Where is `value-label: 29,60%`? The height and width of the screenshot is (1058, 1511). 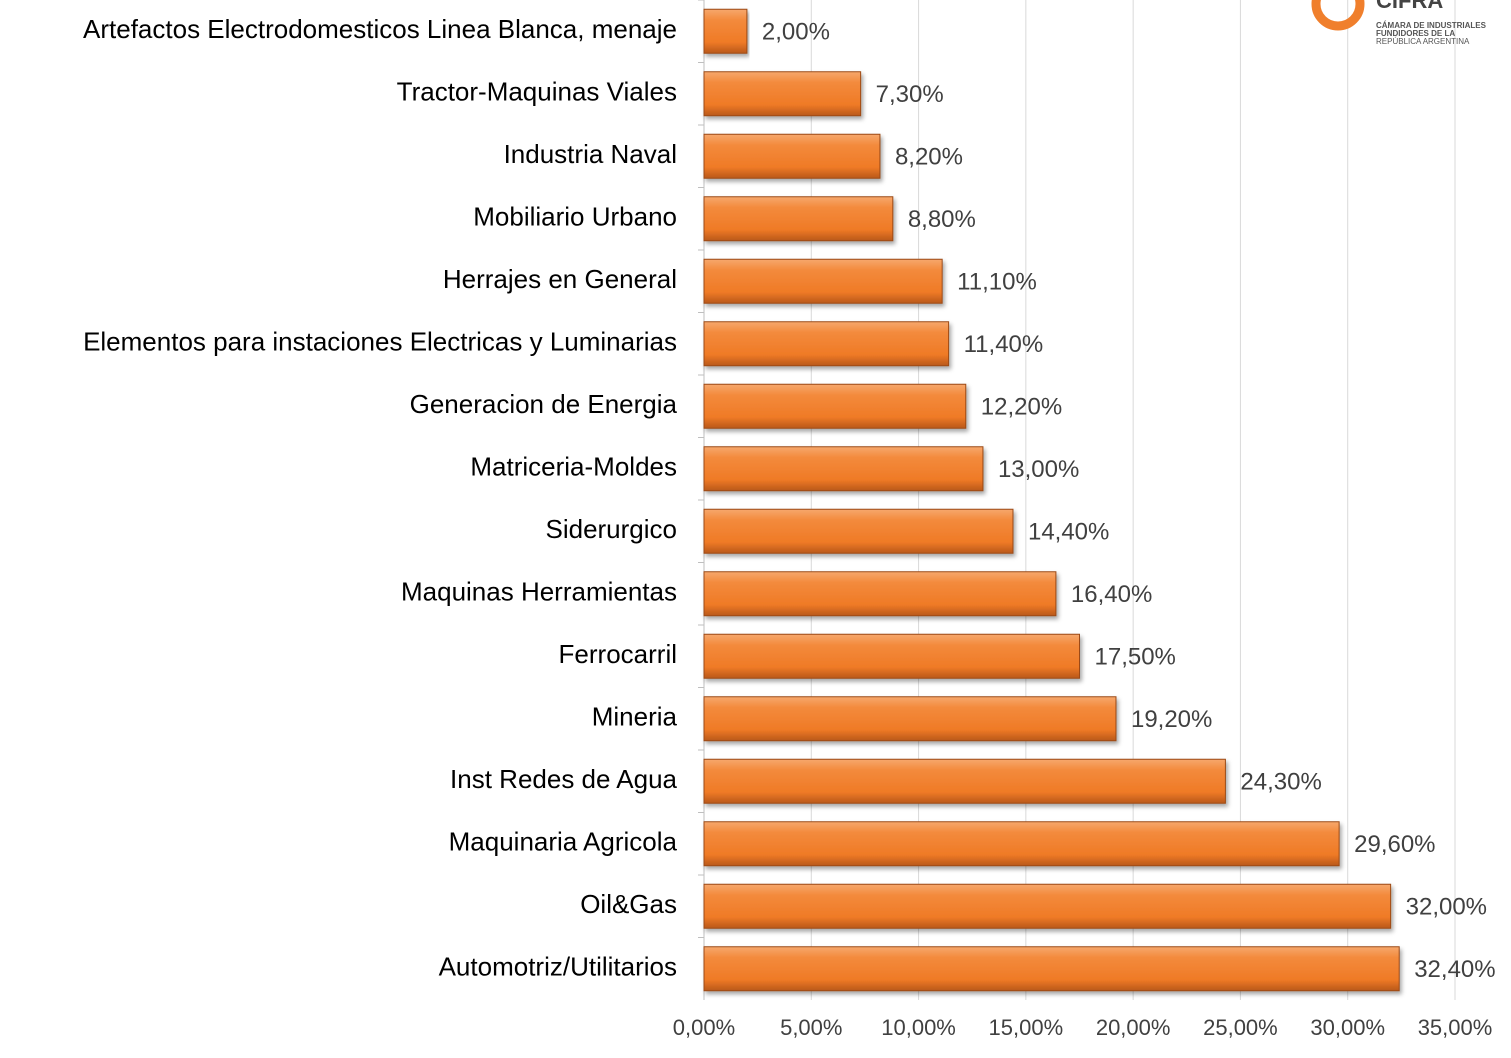
value-label: 29,60% is located at coordinates (1394, 844).